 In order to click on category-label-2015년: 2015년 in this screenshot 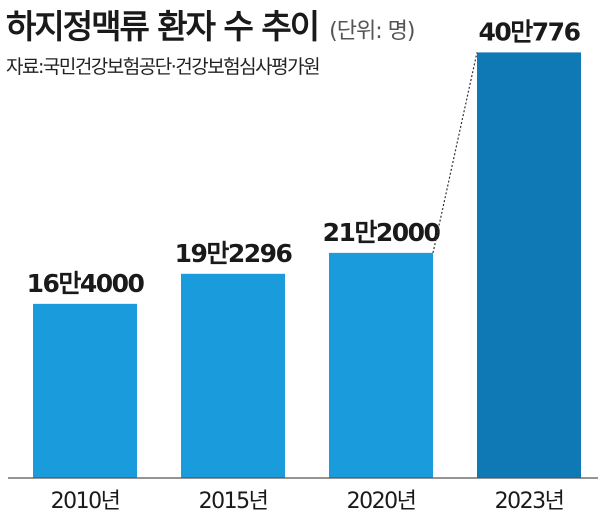, I will do `click(233, 501)`.